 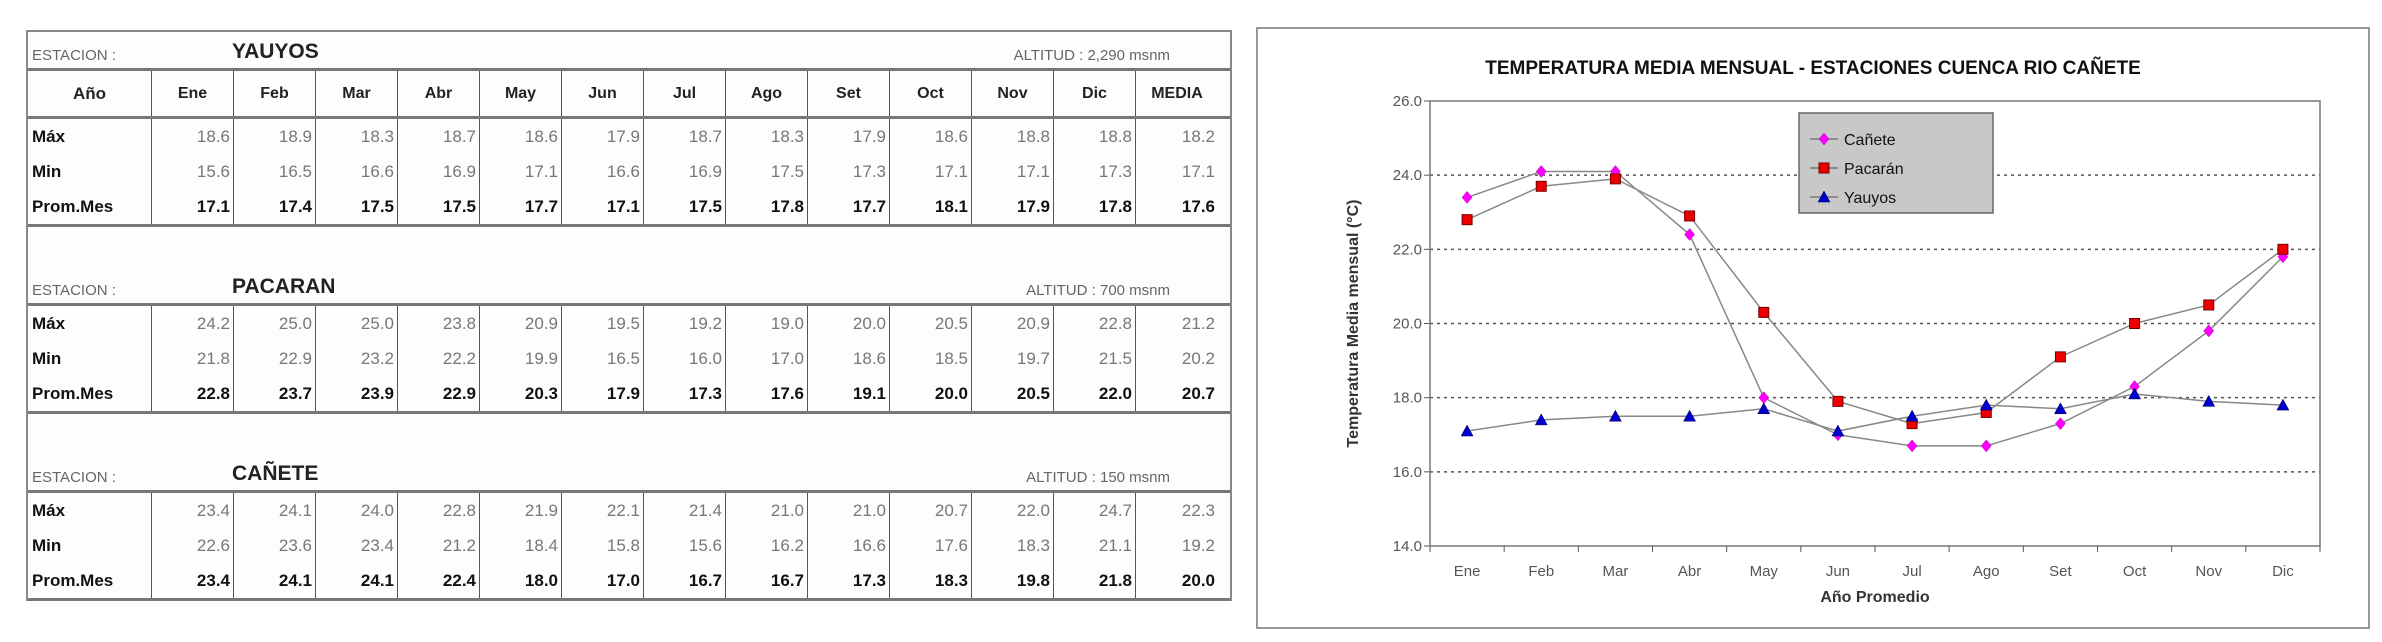 What do you see at coordinates (1689, 571) in the screenshot?
I see `x-tick-label: Abr` at bounding box center [1689, 571].